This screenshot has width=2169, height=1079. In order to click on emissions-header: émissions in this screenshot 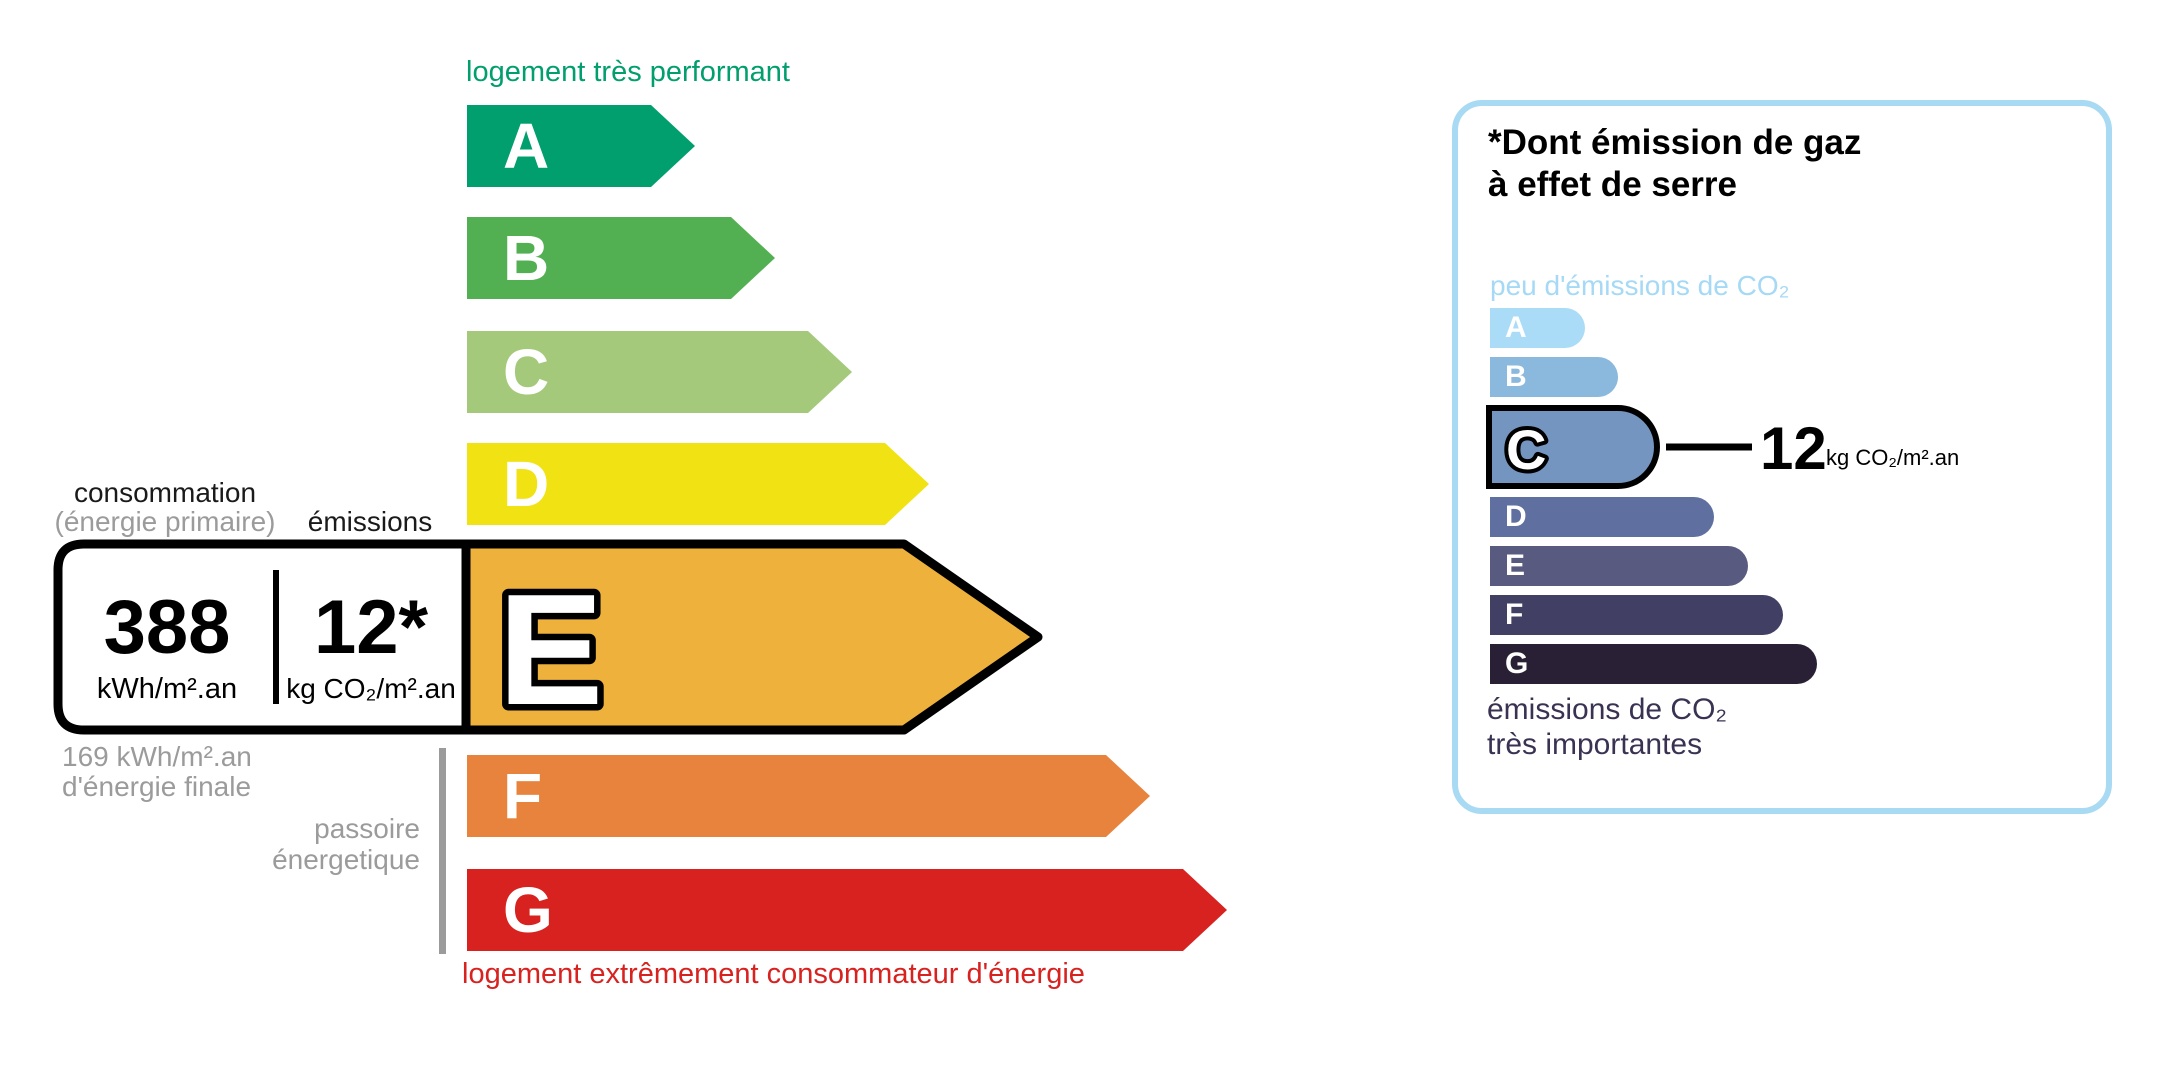, I will do `click(370, 521)`.